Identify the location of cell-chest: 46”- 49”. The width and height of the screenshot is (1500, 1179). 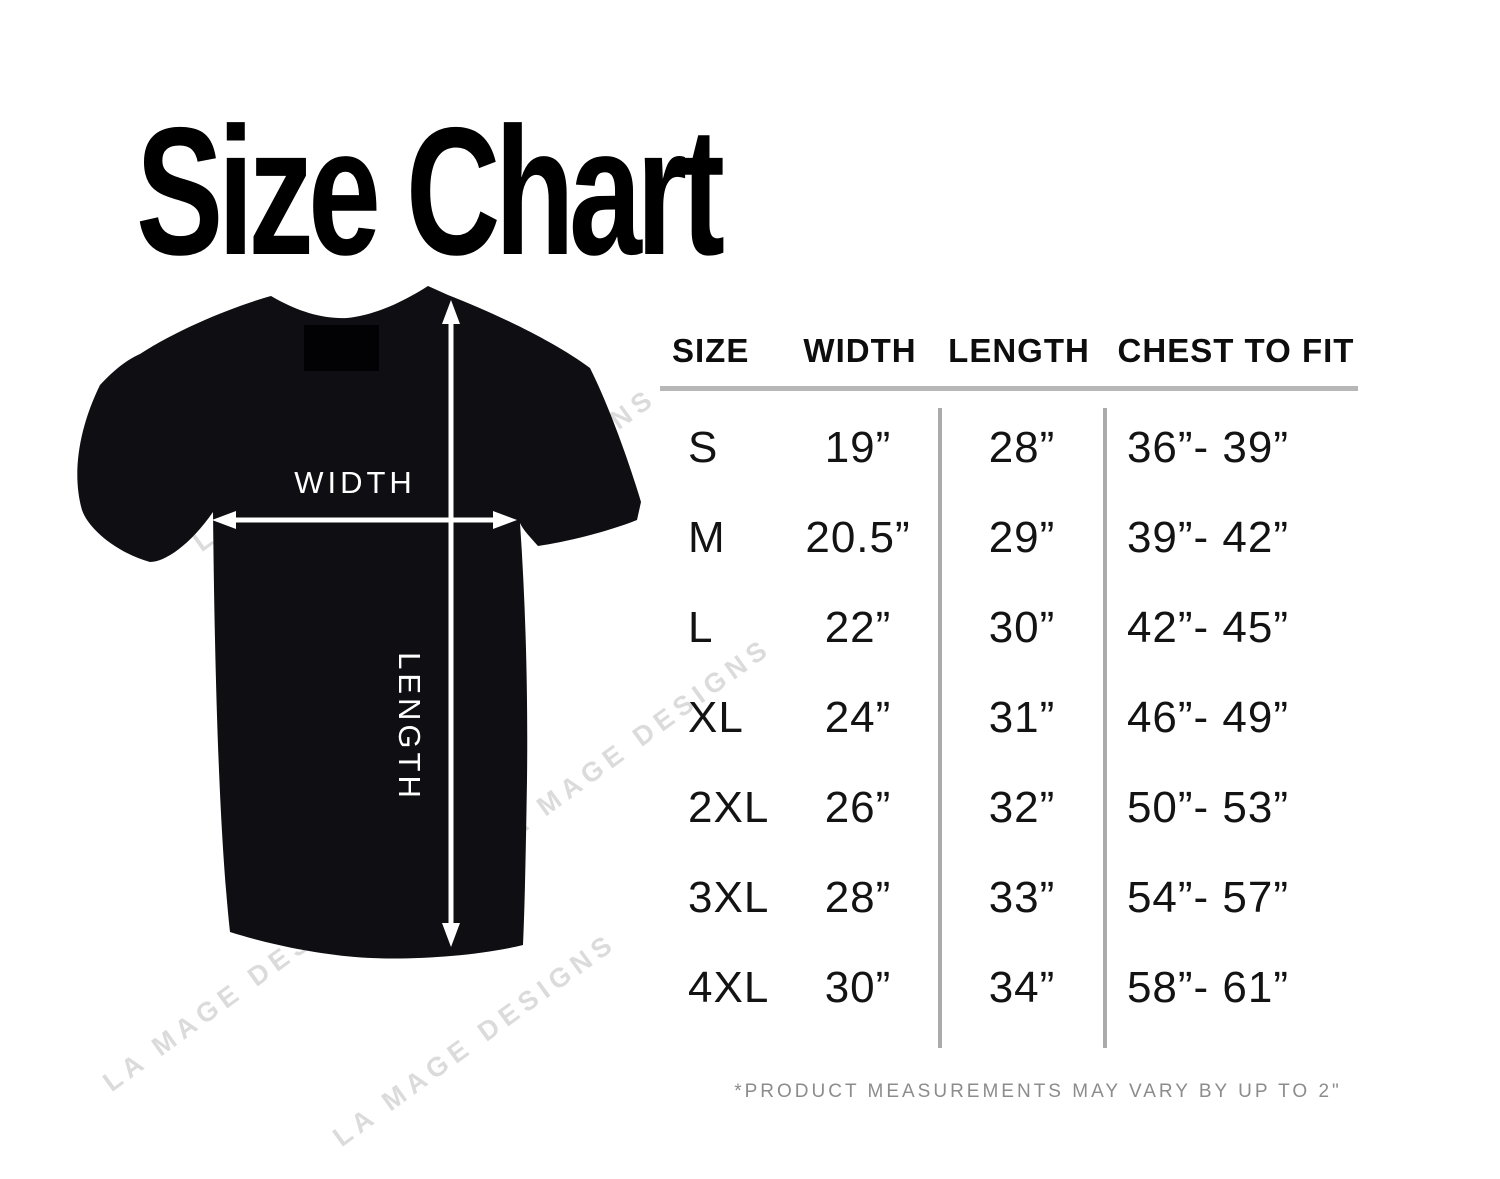
(1208, 717).